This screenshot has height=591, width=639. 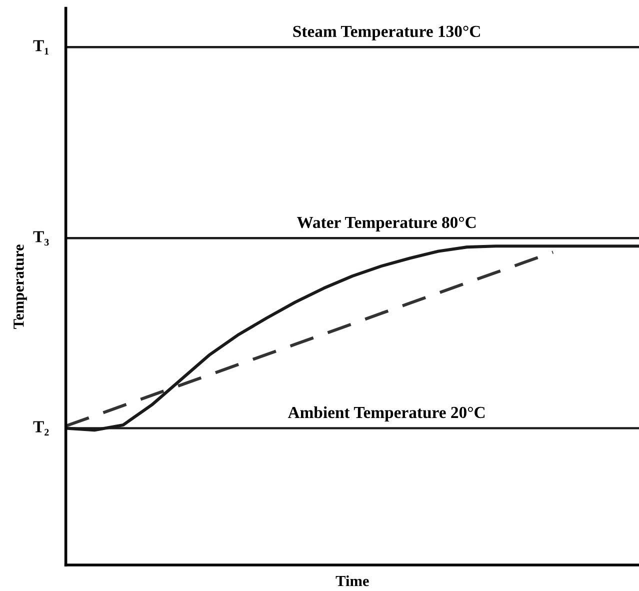 What do you see at coordinates (386, 414) in the screenshot?
I see `ref-line-label: Ambient Temperature 20°C` at bounding box center [386, 414].